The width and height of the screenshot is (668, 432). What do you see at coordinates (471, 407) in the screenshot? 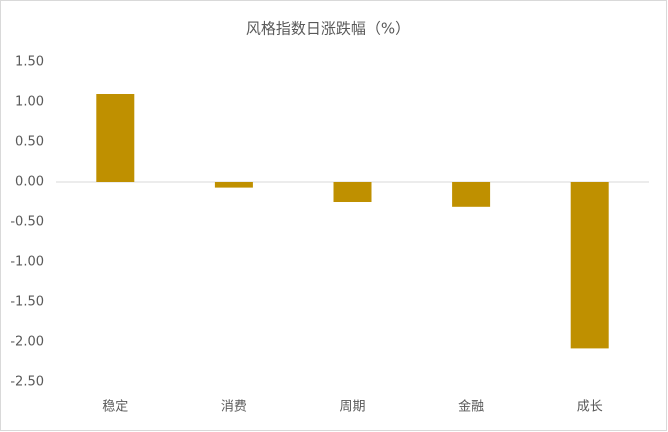
I see `x-tick-label: 金融` at bounding box center [471, 407].